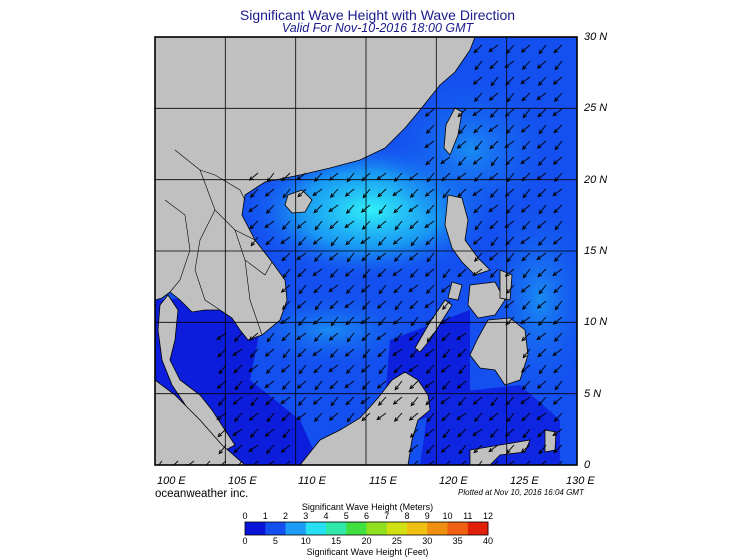 This screenshot has height=560, width=755. What do you see at coordinates (427, 516) in the screenshot?
I see `colorbar-meters-tick: 9` at bounding box center [427, 516].